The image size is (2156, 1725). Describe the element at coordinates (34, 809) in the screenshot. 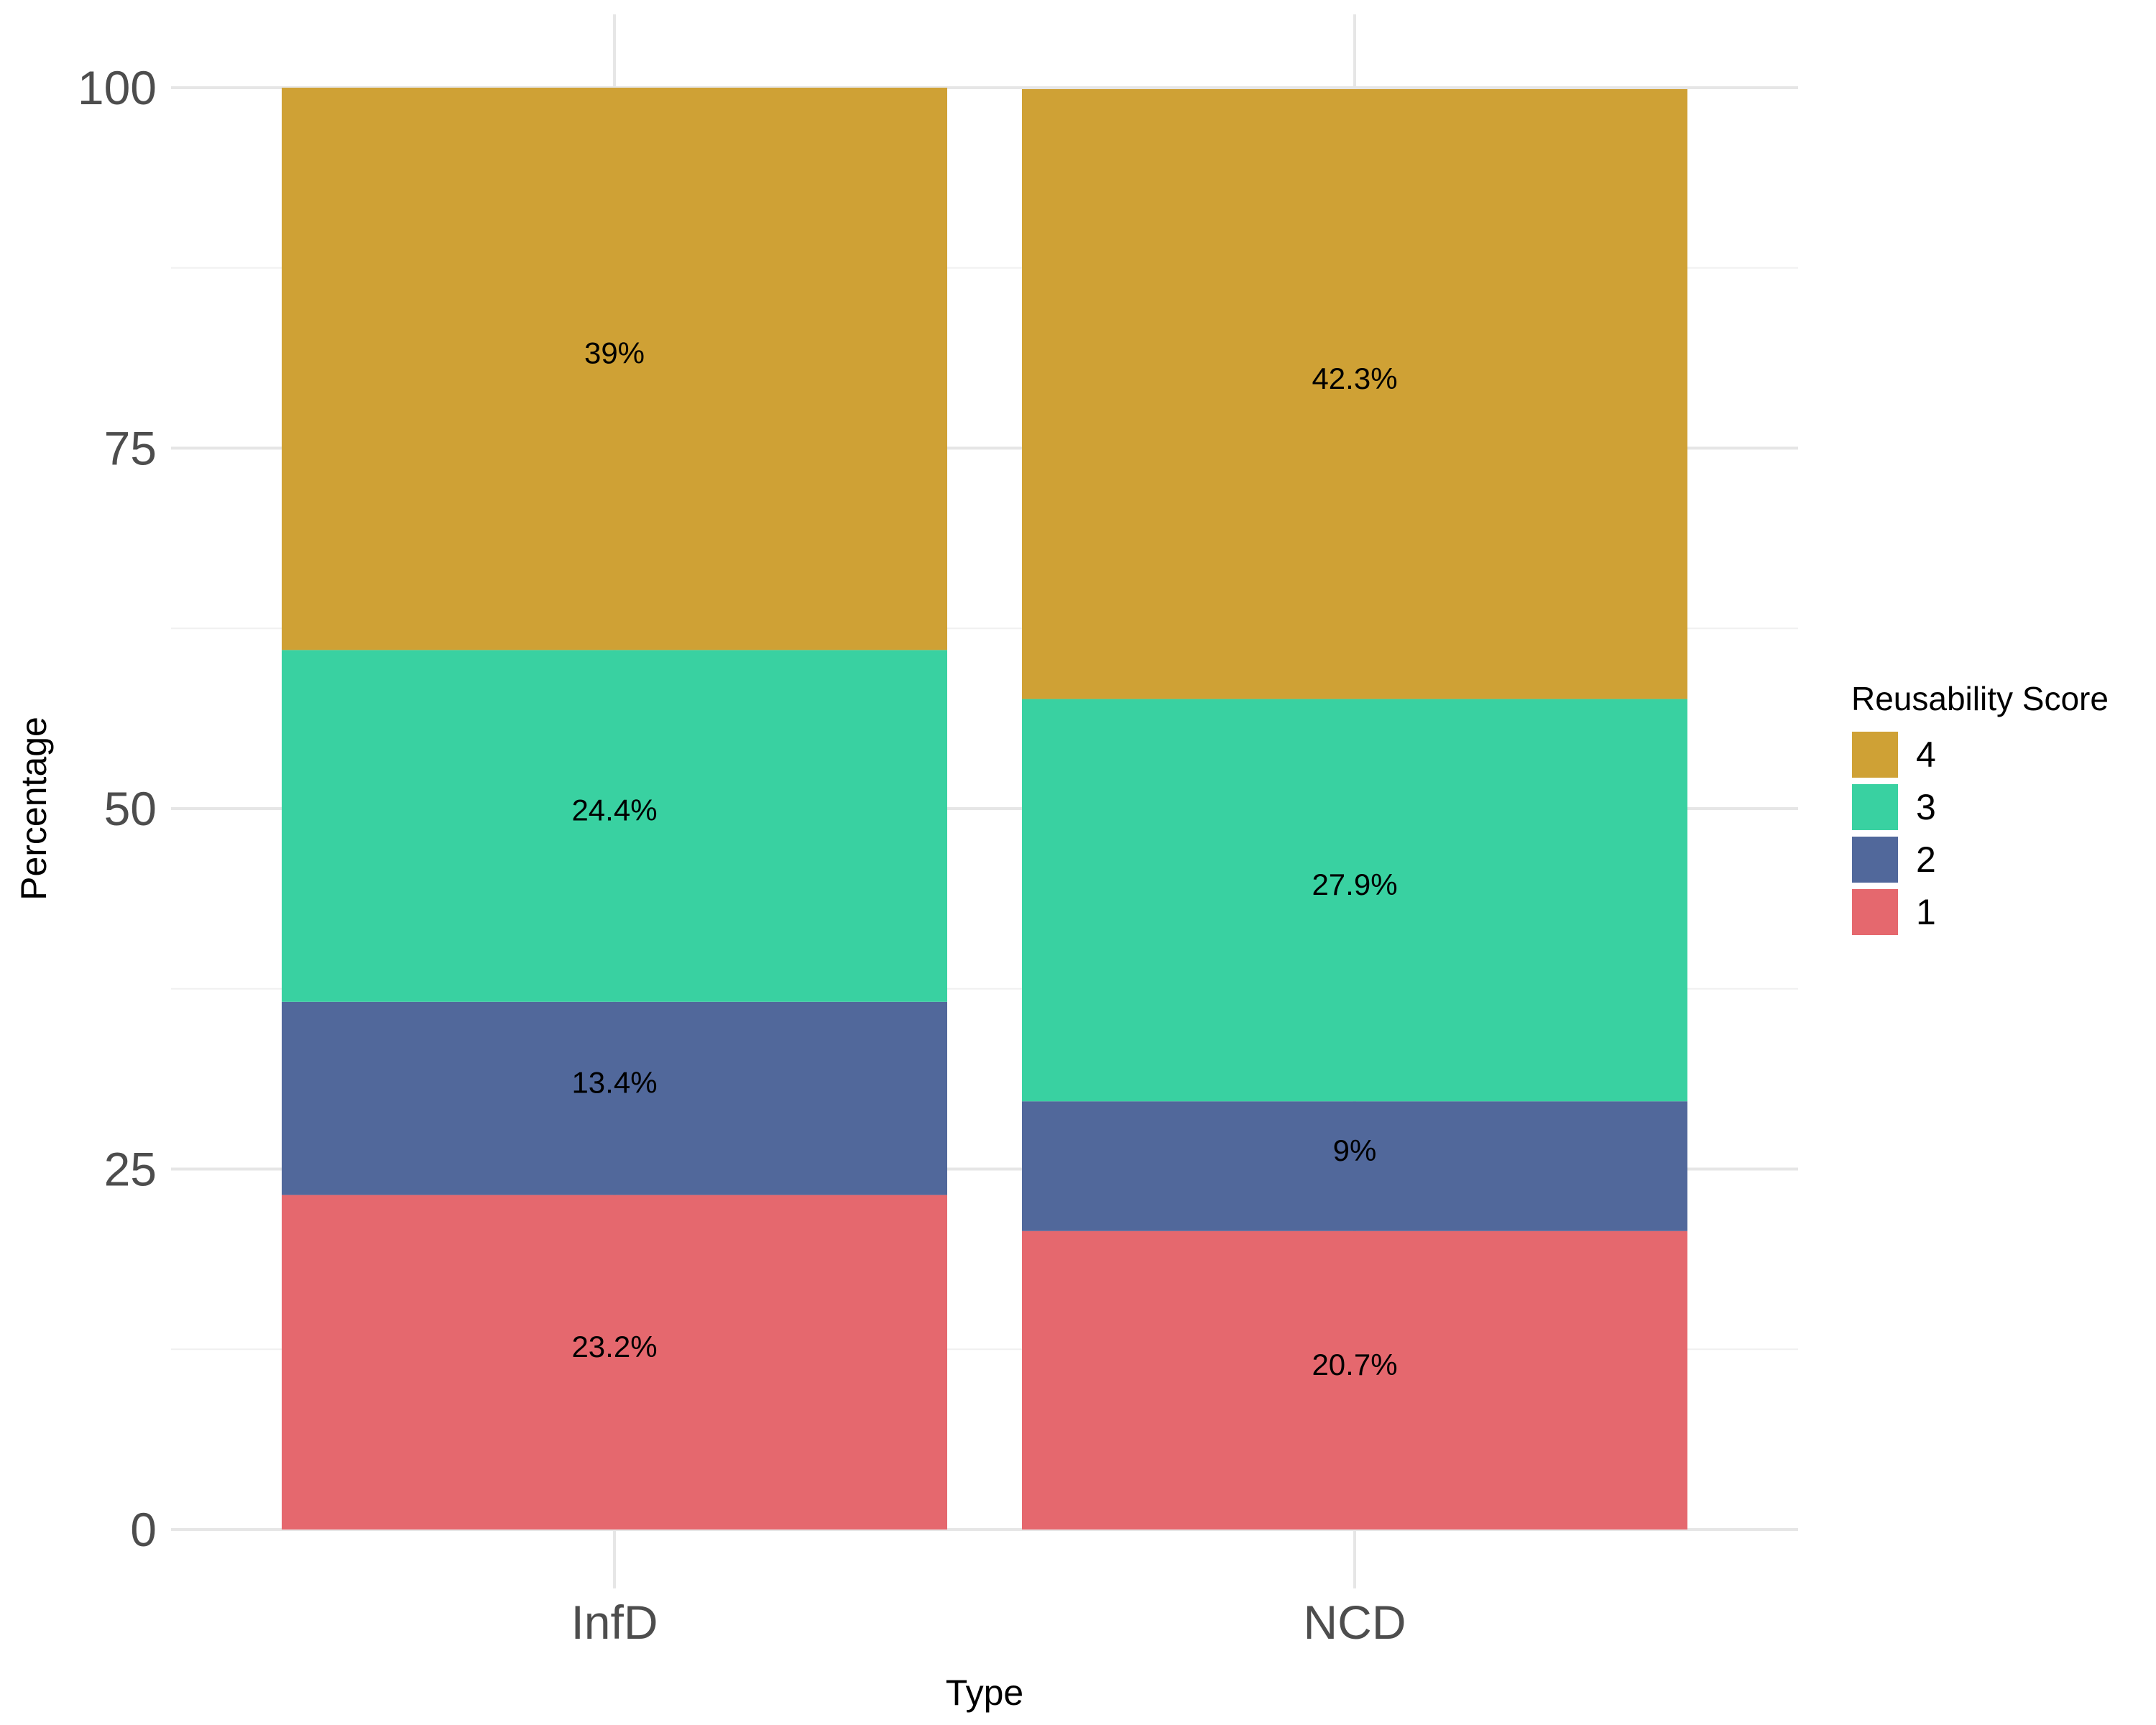

I see `y-axis-title: Percentage` at that location.